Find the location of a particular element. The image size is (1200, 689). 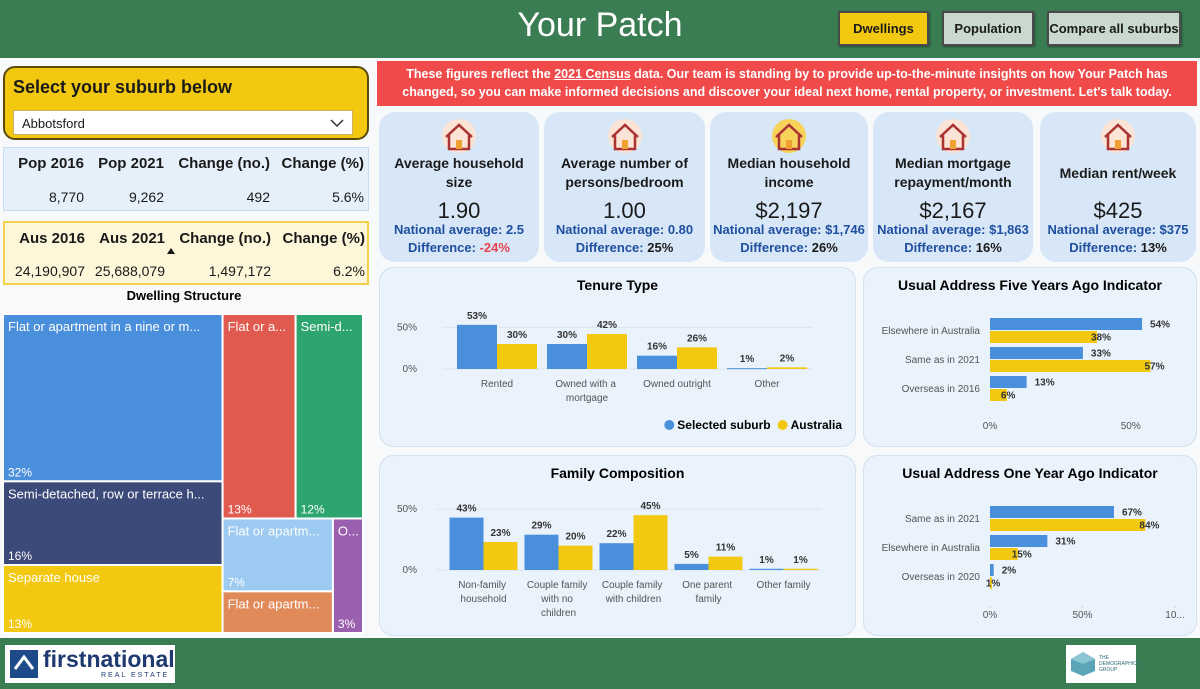

cell-label: Separate house is located at coordinates (54, 577).